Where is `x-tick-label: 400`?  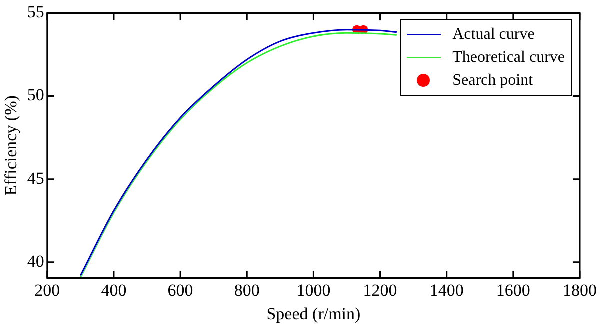
x-tick-label: 400 is located at coordinates (114, 290).